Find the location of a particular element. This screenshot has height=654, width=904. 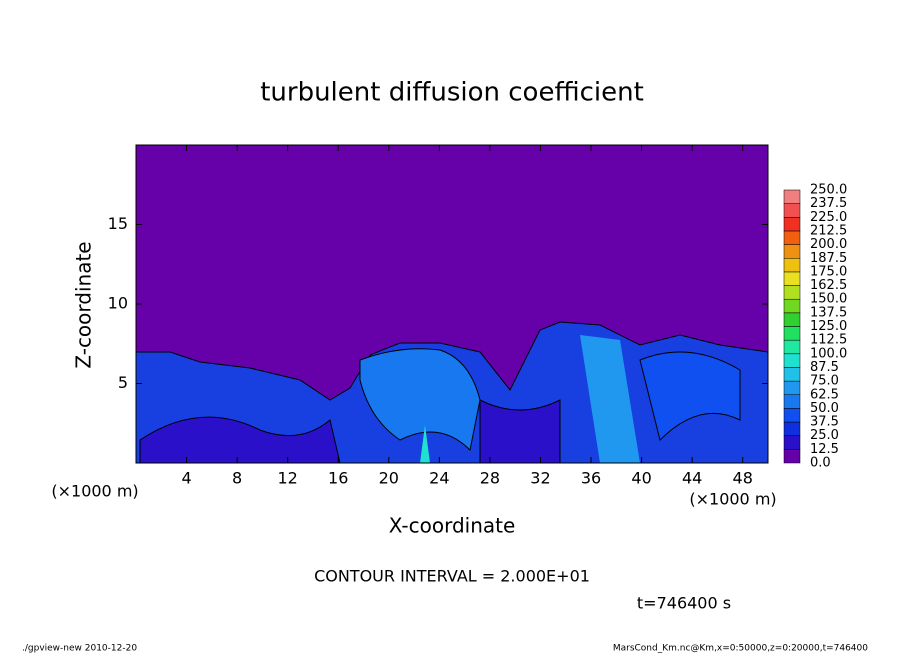

colorbar-label: 175.0 is located at coordinates (828, 271).